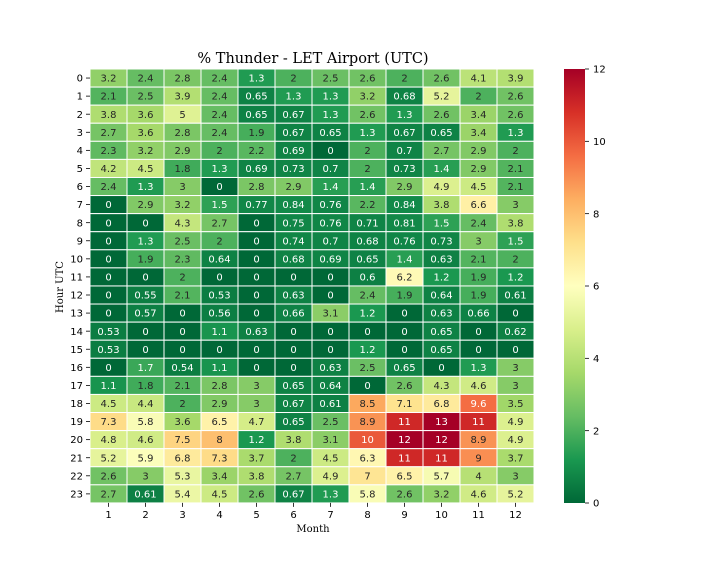 The width and height of the screenshot is (720, 580). I want to click on cell-value-label: 4.6, so click(479, 386).